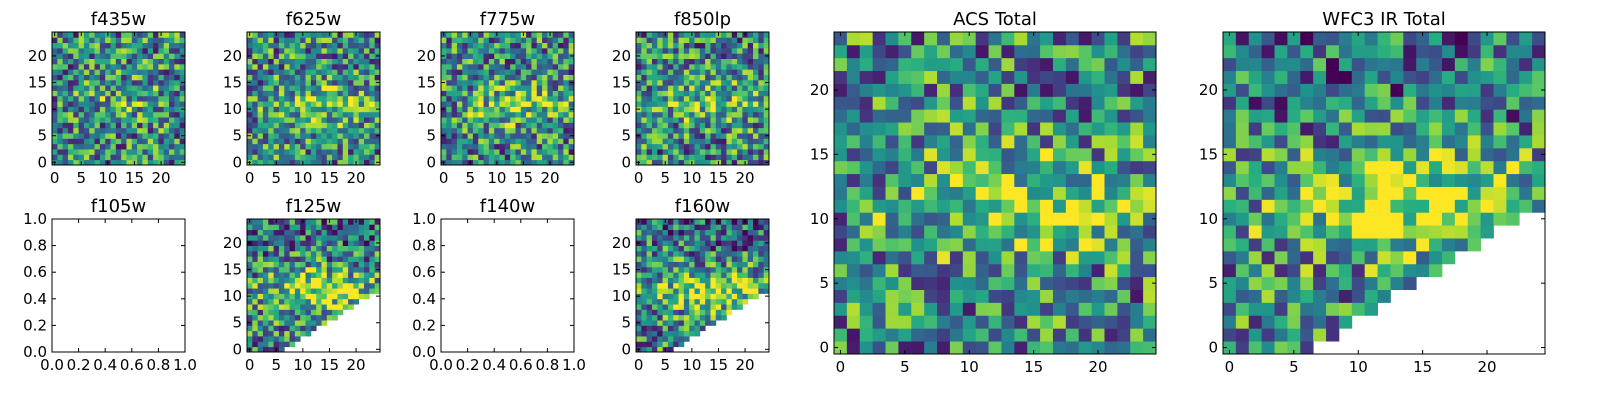 The width and height of the screenshot is (1600, 400). I want to click on x-tick-label: 10, so click(107, 178).